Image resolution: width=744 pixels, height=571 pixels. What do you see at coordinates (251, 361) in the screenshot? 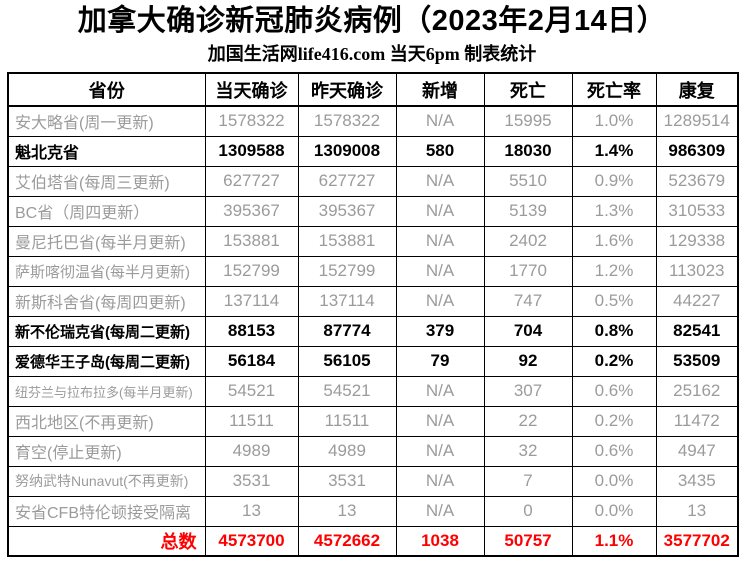
I see `today-cell: 56184` at bounding box center [251, 361].